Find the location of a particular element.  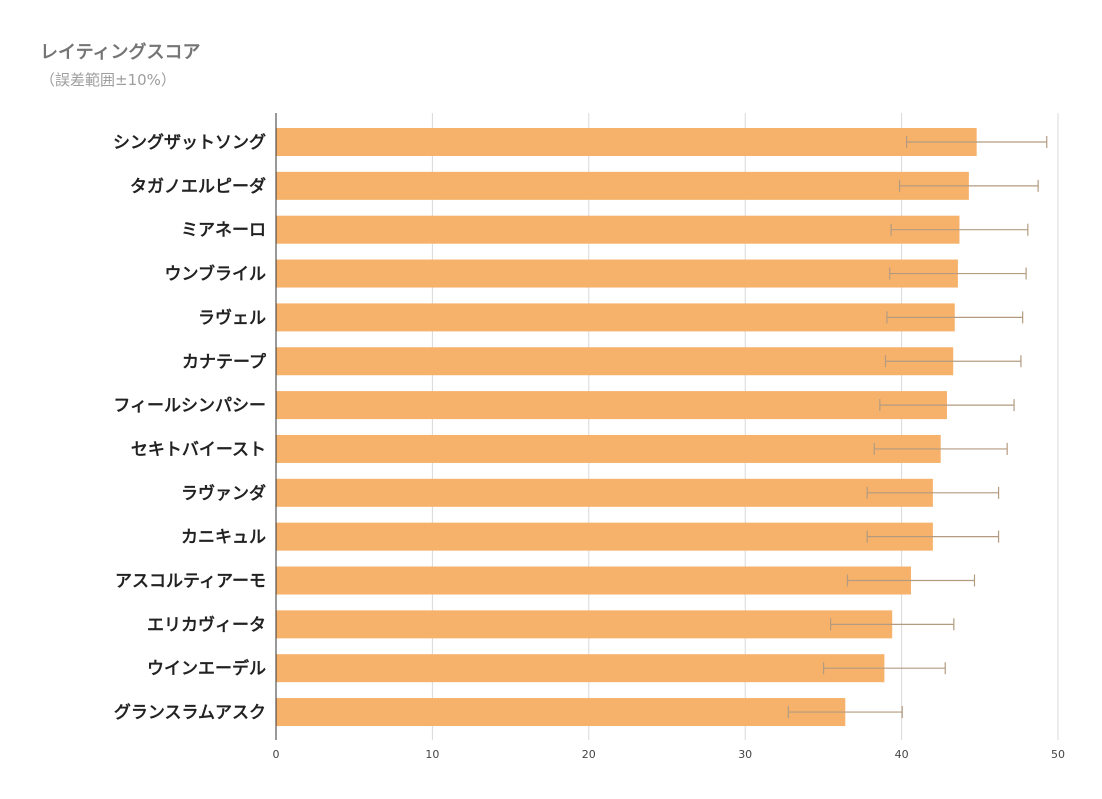

category-label: ウンブライル is located at coordinates (216, 274).